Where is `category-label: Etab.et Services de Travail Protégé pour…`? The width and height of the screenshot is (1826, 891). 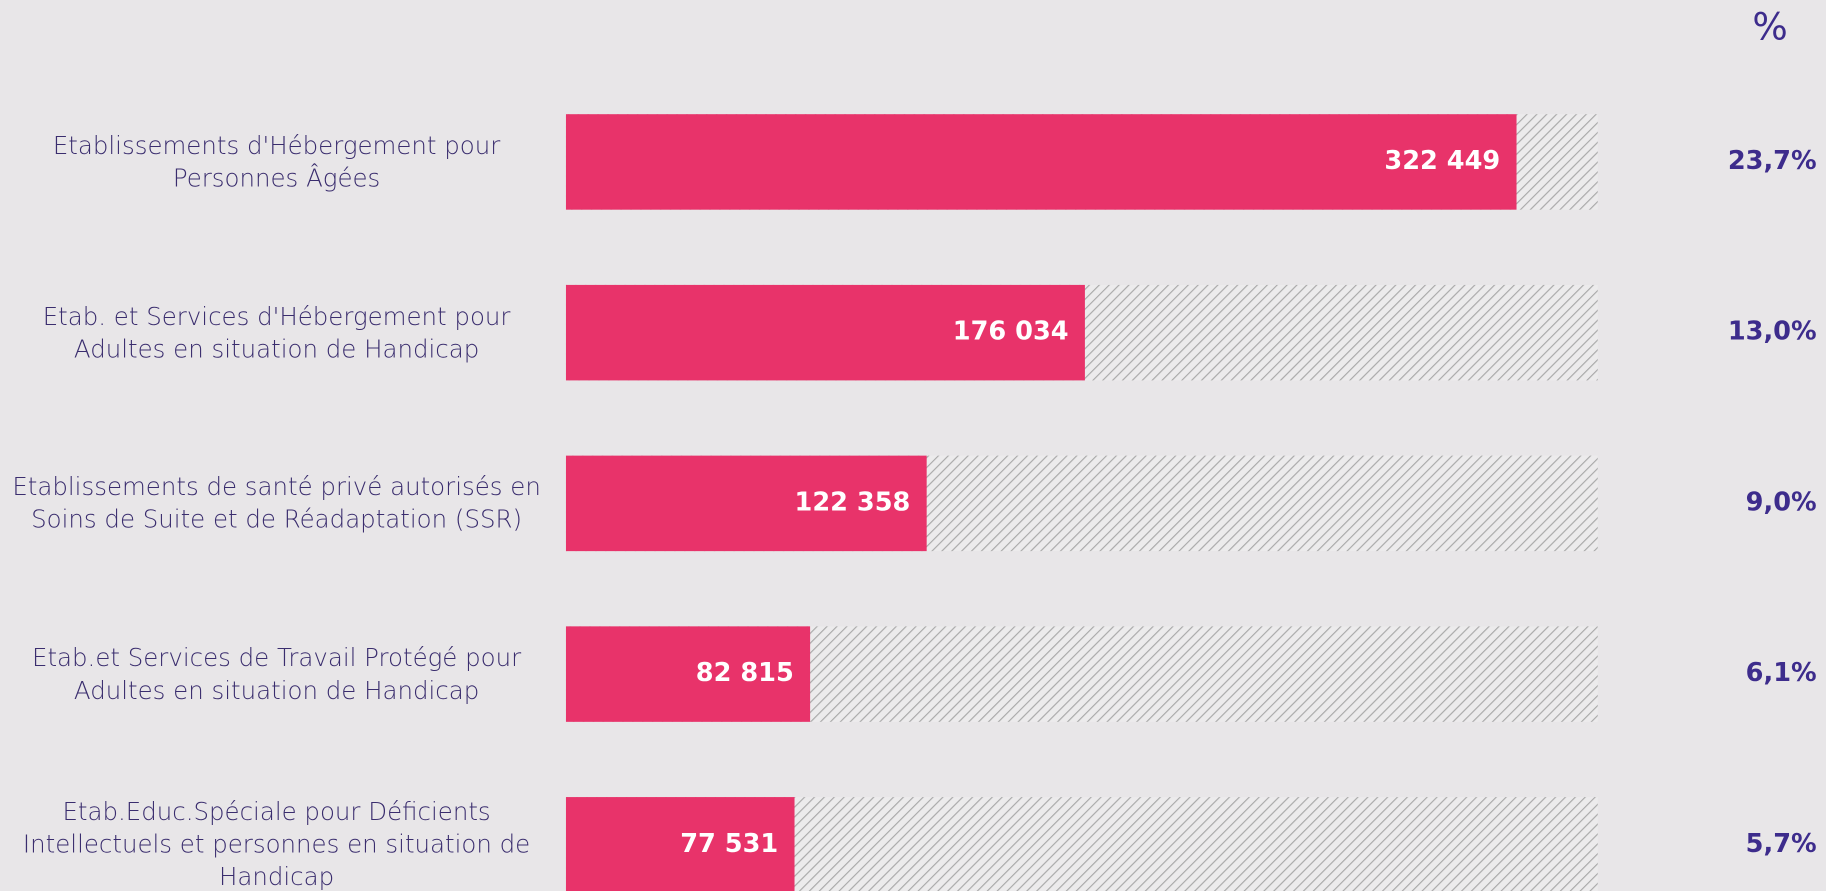 category-label: Etab.et Services de Travail Protégé pour… is located at coordinates (277, 674).